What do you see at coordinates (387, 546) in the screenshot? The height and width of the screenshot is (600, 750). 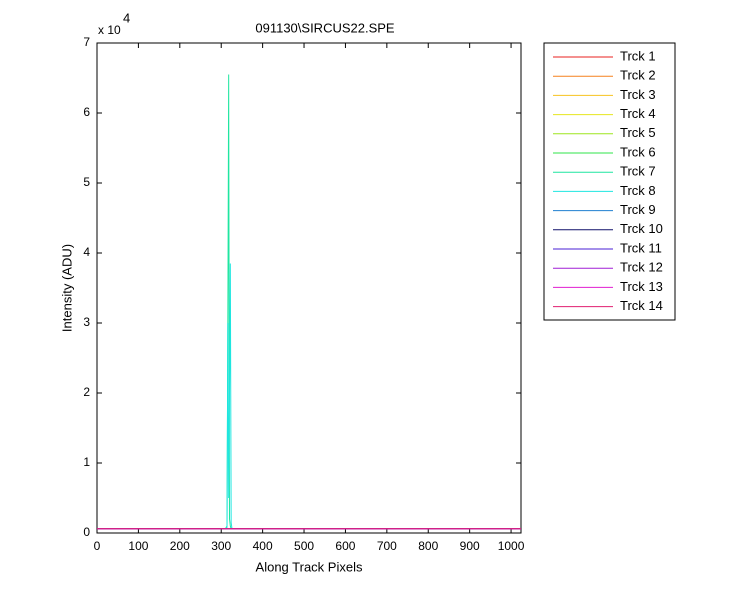 I see `x-tick-label: 700` at bounding box center [387, 546].